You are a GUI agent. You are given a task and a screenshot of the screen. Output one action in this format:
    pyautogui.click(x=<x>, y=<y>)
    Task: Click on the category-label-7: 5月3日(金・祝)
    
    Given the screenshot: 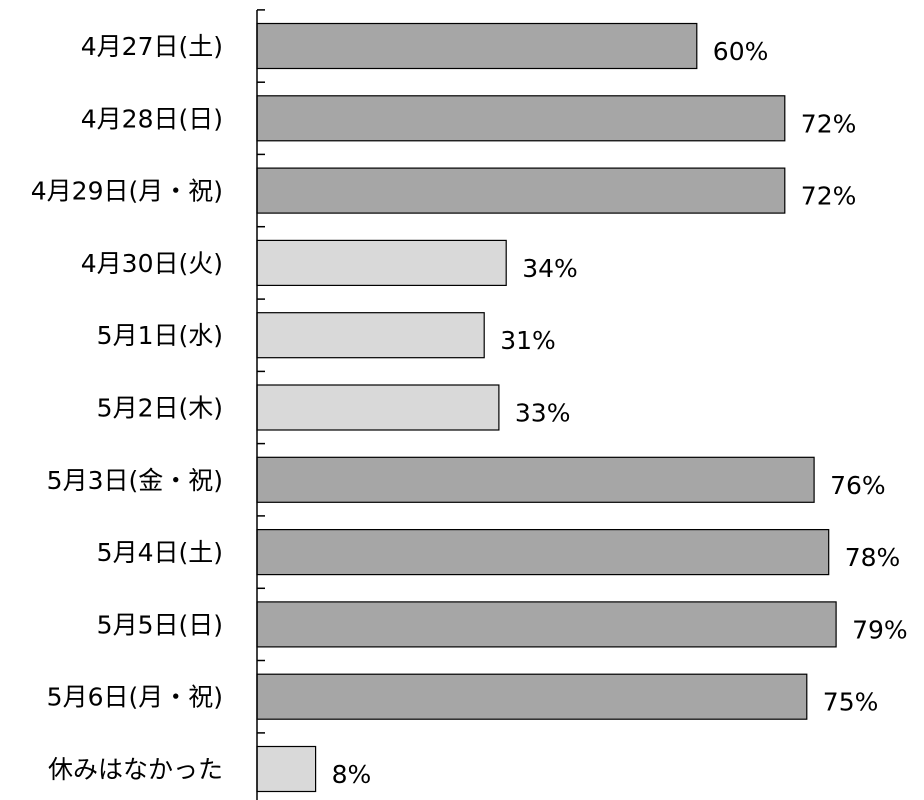 What is the action you would take?
    pyautogui.click(x=135, y=480)
    